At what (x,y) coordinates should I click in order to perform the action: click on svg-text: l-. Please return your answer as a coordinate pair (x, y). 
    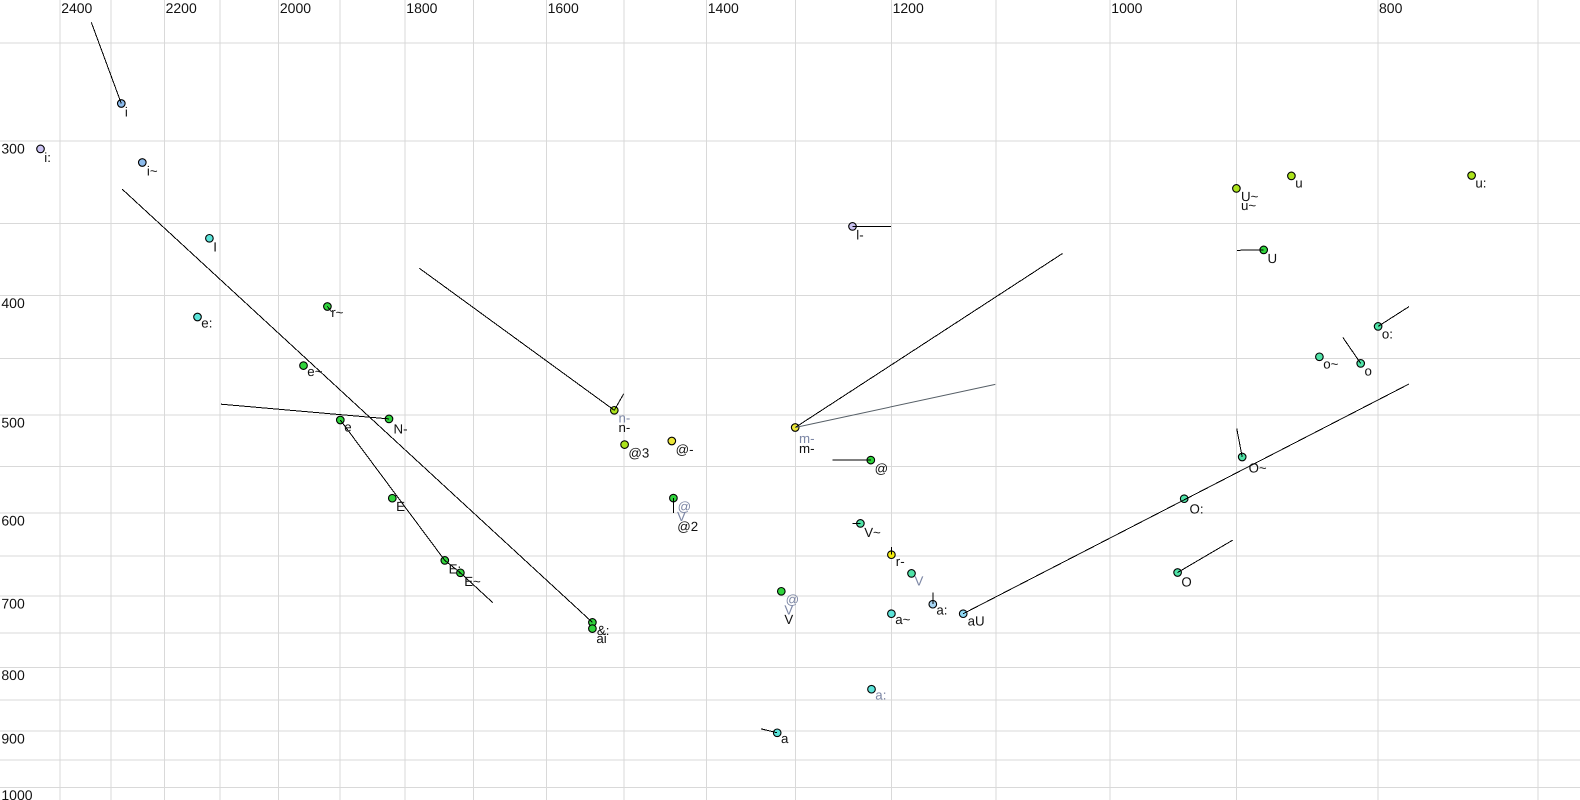
    Looking at the image, I should click on (859, 234).